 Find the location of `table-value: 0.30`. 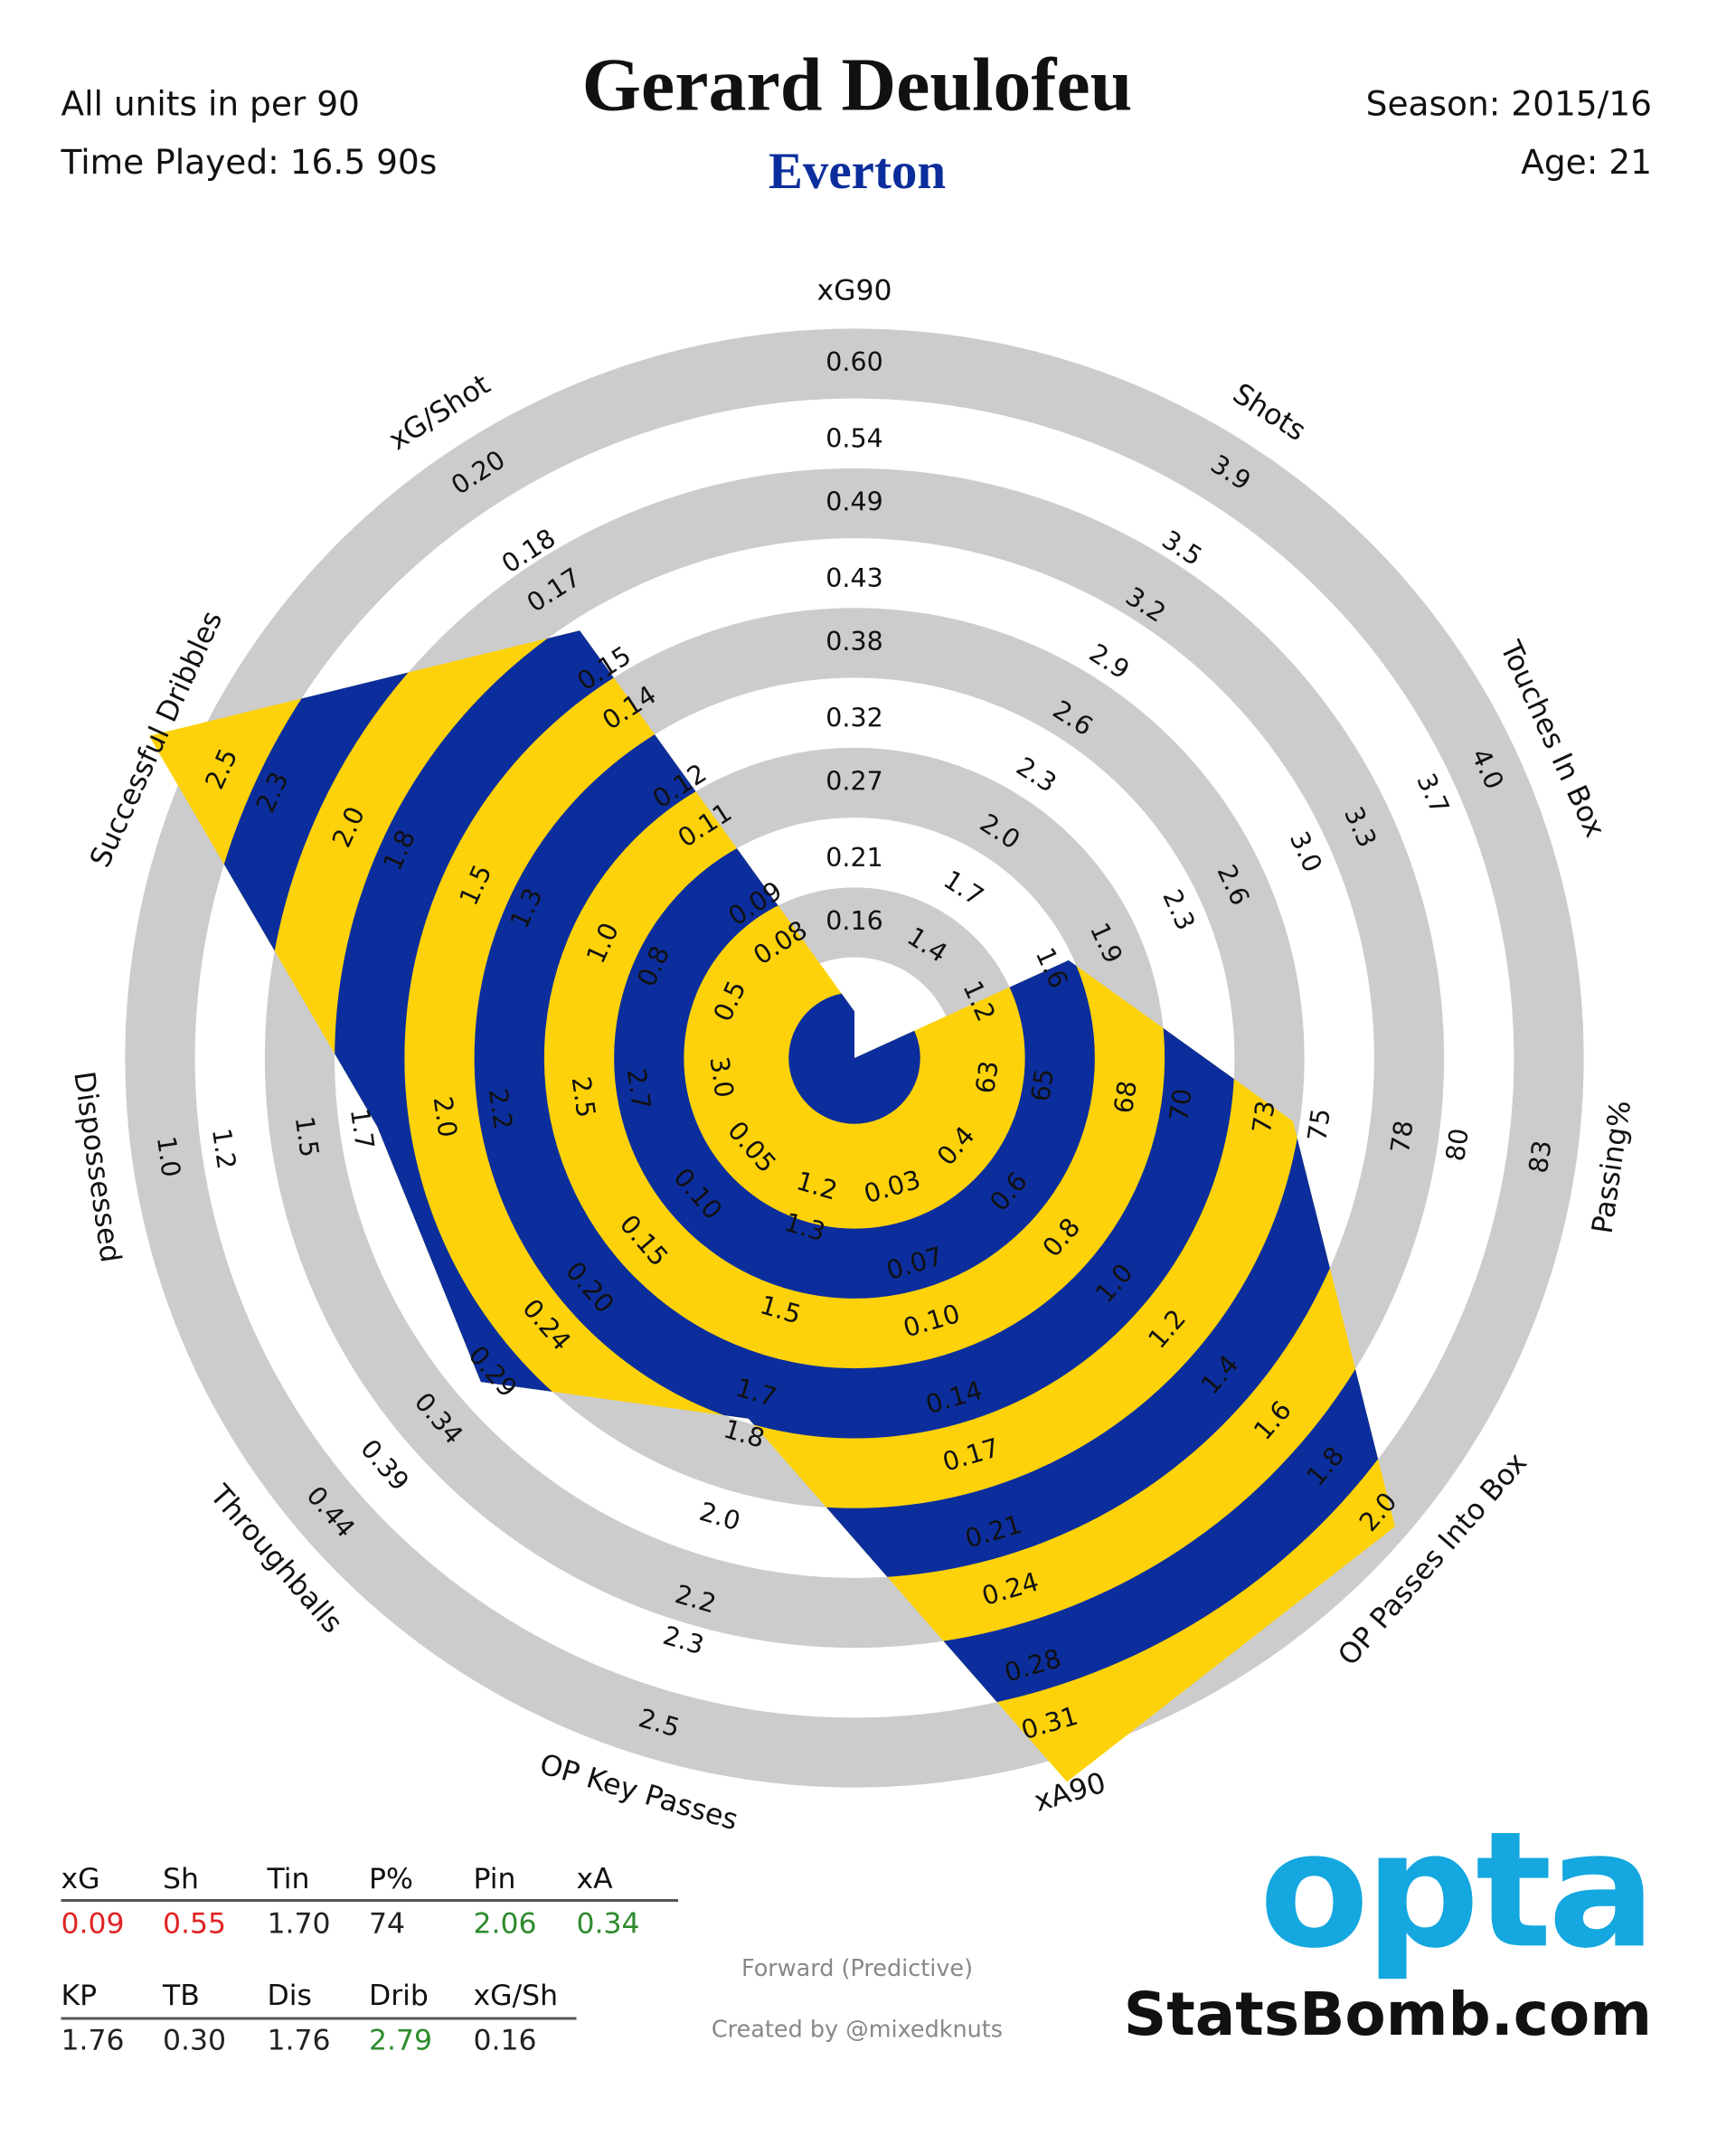

table-value: 0.30 is located at coordinates (195, 2040).